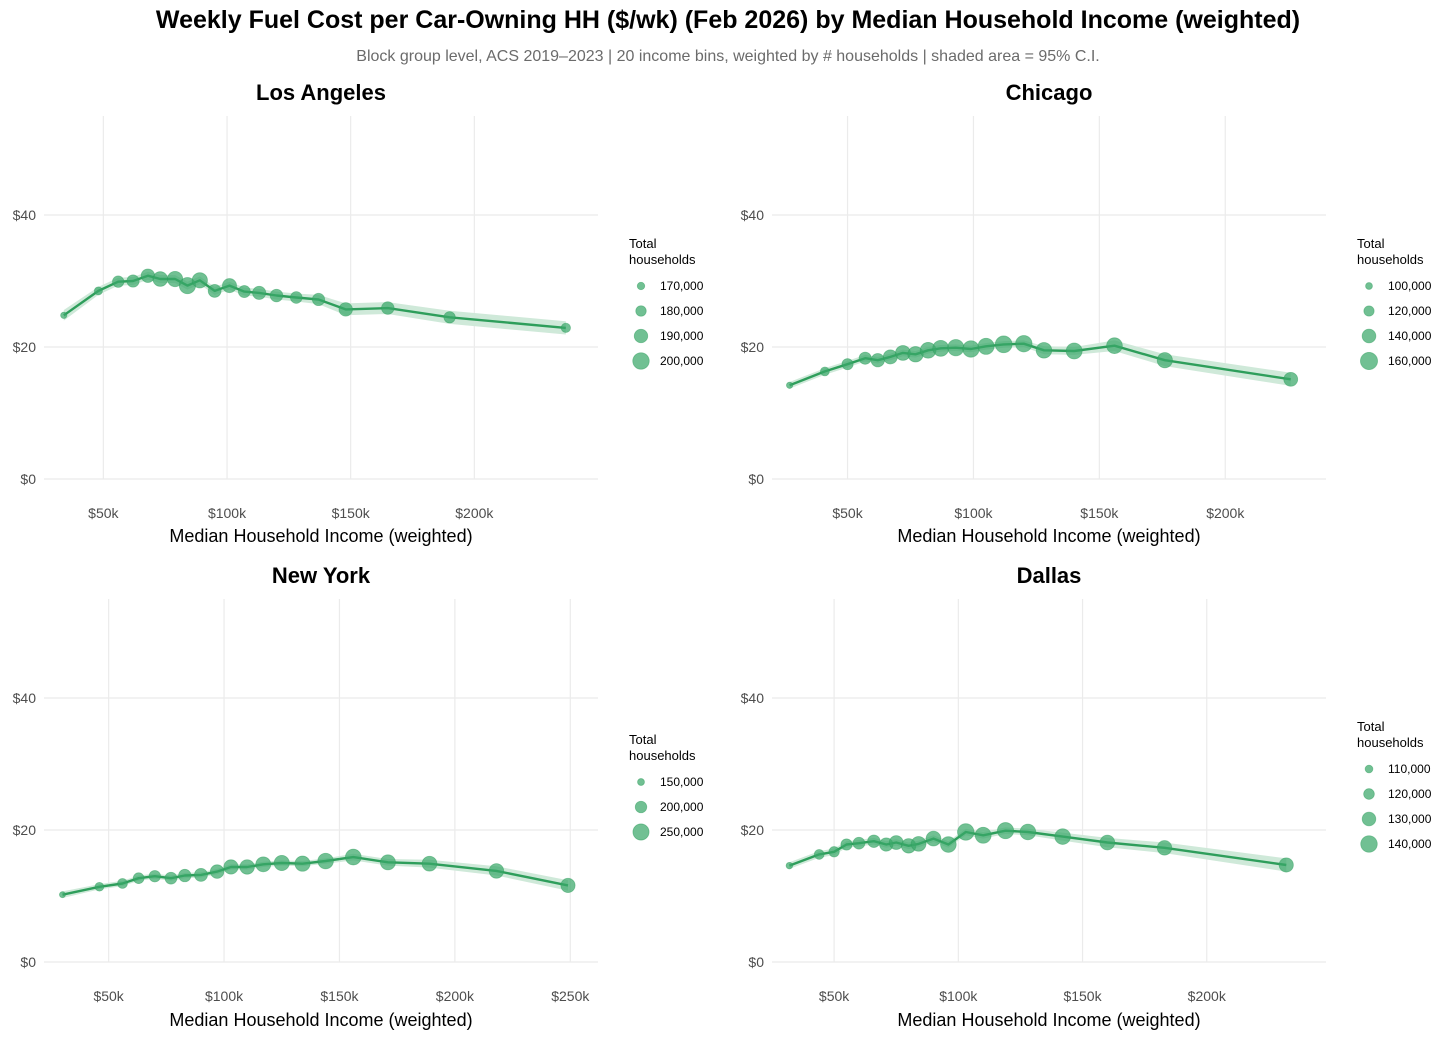 Image resolution: width=1456 pixels, height=1040 pixels. What do you see at coordinates (1410, 794) in the screenshot?
I see `legend-label: 120,000` at bounding box center [1410, 794].